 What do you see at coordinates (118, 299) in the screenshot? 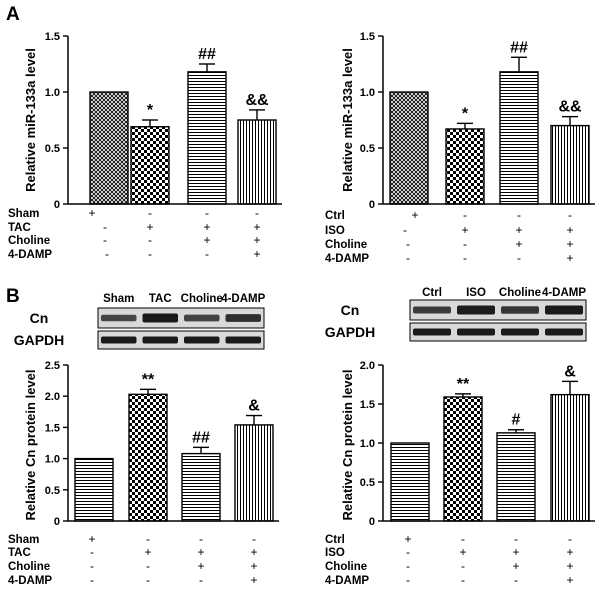
I see `blot-lane-label: Sham` at bounding box center [118, 299].